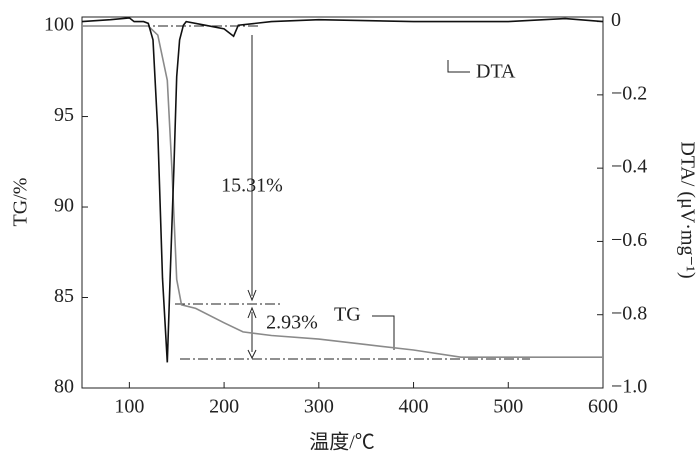  What do you see at coordinates (629, 387) in the screenshot?
I see `y2-tick-label: −1.0` at bounding box center [629, 387].